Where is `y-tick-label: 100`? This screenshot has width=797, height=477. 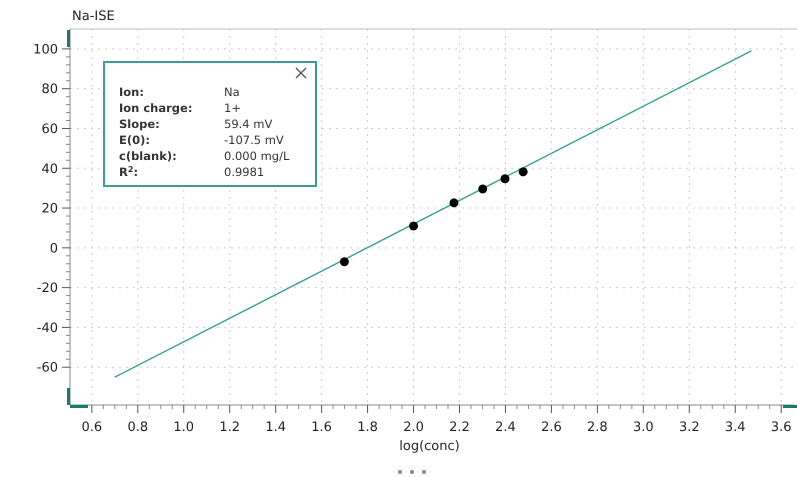 y-tick-label: 100 is located at coordinates (45, 50).